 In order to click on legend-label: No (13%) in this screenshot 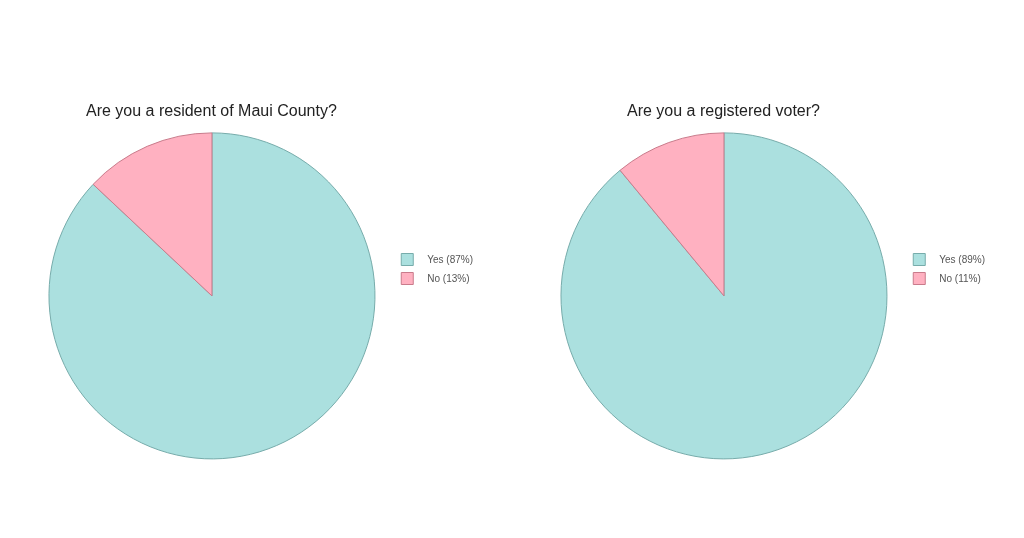, I will do `click(448, 279)`.